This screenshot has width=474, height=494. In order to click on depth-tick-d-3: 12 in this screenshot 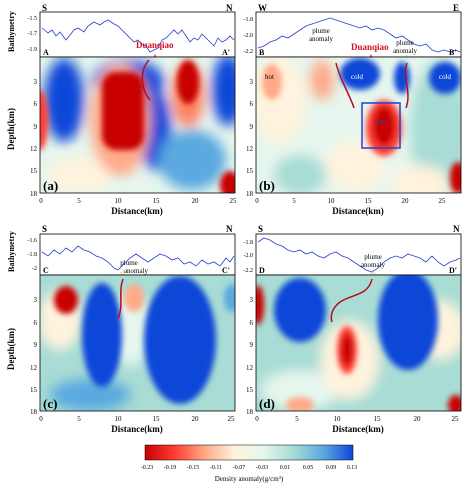, I will do `click(250, 368)`.